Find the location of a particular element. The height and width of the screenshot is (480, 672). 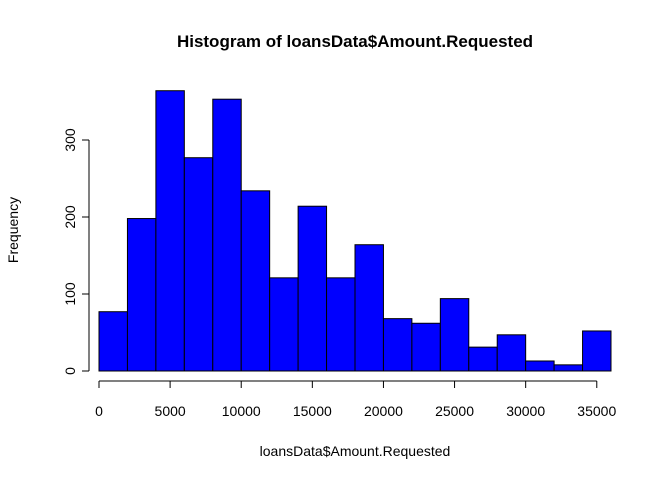

chart-title: Histogram of loansData$Amount.Requested is located at coordinates (355, 41).